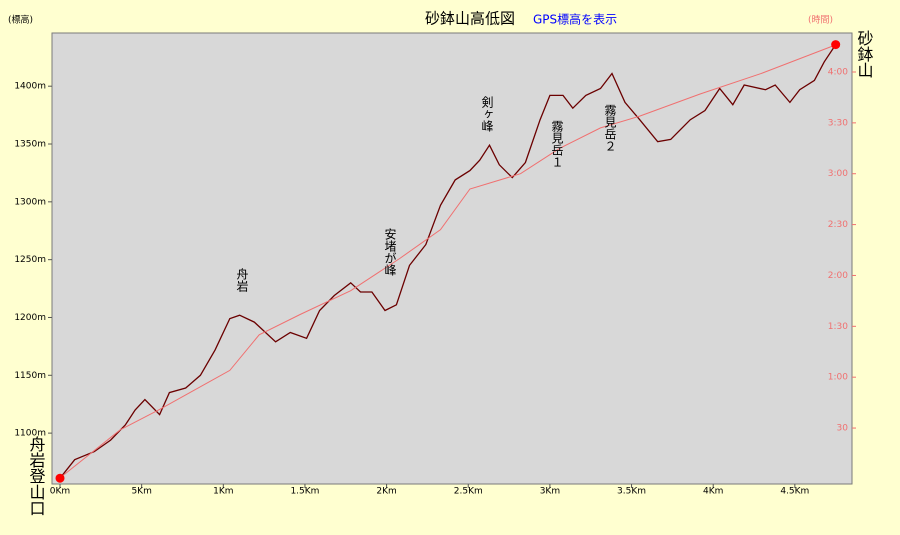 The image size is (900, 535). Describe the element at coordinates (843, 429) in the screenshot. I see `y2-tick-label: 30` at that location.